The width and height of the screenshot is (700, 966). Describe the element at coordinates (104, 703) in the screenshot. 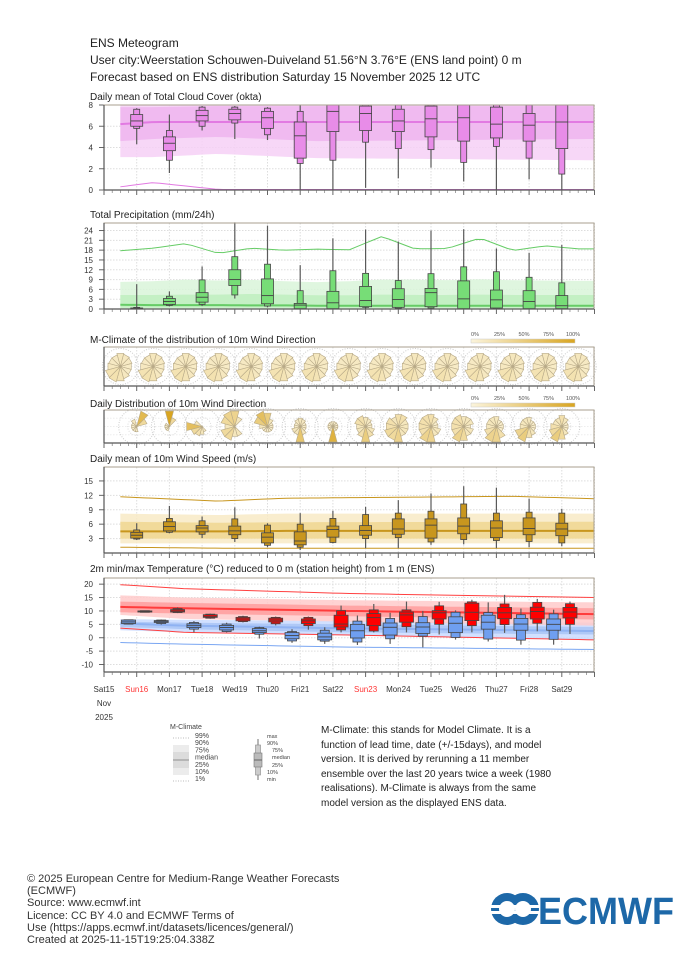

I see `x-month-label: Nov` at that location.